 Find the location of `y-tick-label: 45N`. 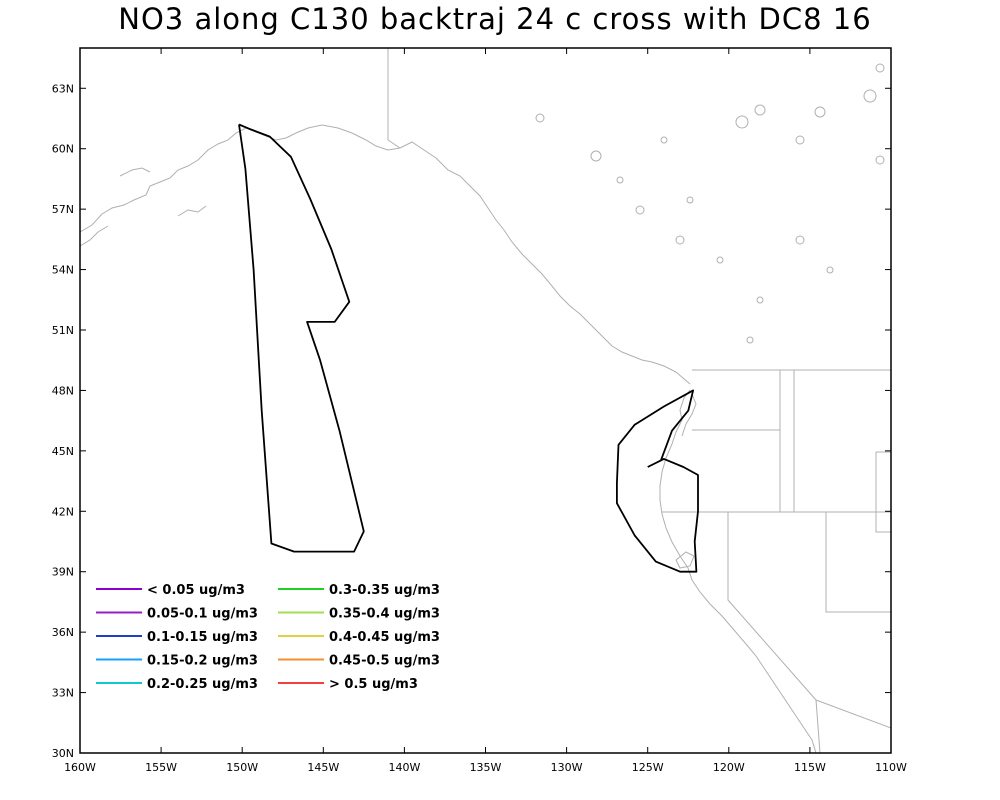

y-tick-label: 45N is located at coordinates (63, 451).